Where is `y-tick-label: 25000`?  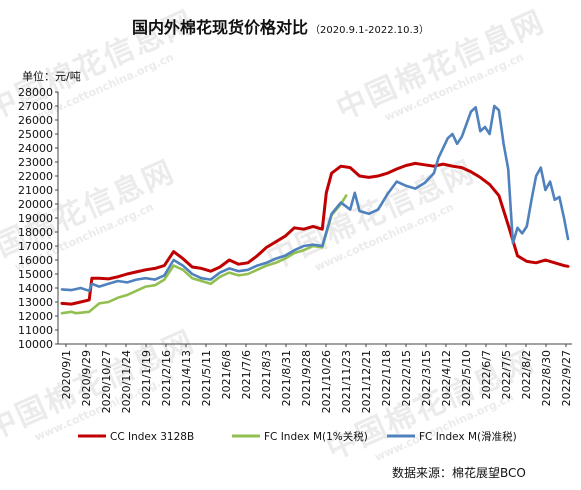
y-tick-label: 25000 is located at coordinates (35, 134).